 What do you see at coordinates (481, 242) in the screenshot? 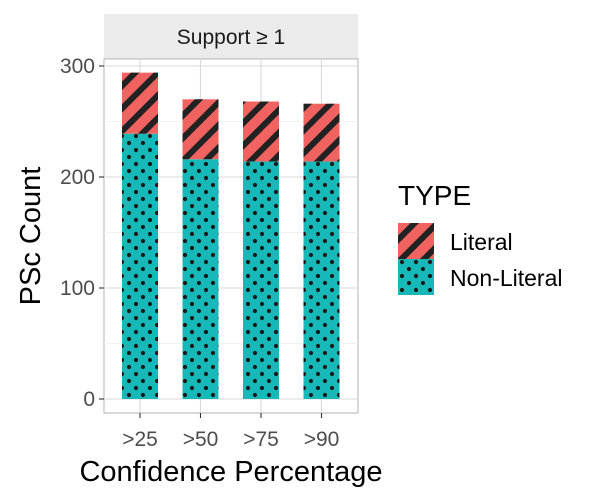
I see `legend-label-literal: Literal` at bounding box center [481, 242].